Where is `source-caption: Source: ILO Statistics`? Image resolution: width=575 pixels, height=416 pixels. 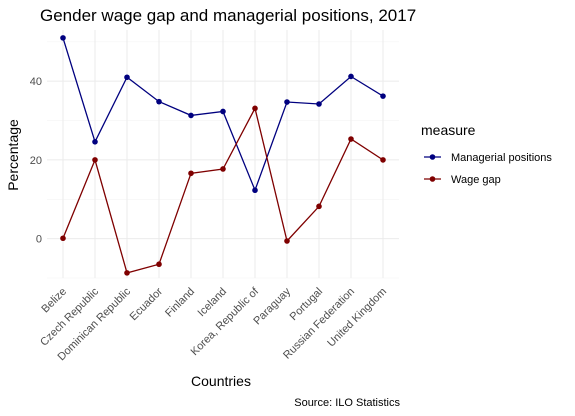
source-caption: Source: ILO Statistics is located at coordinates (347, 403).